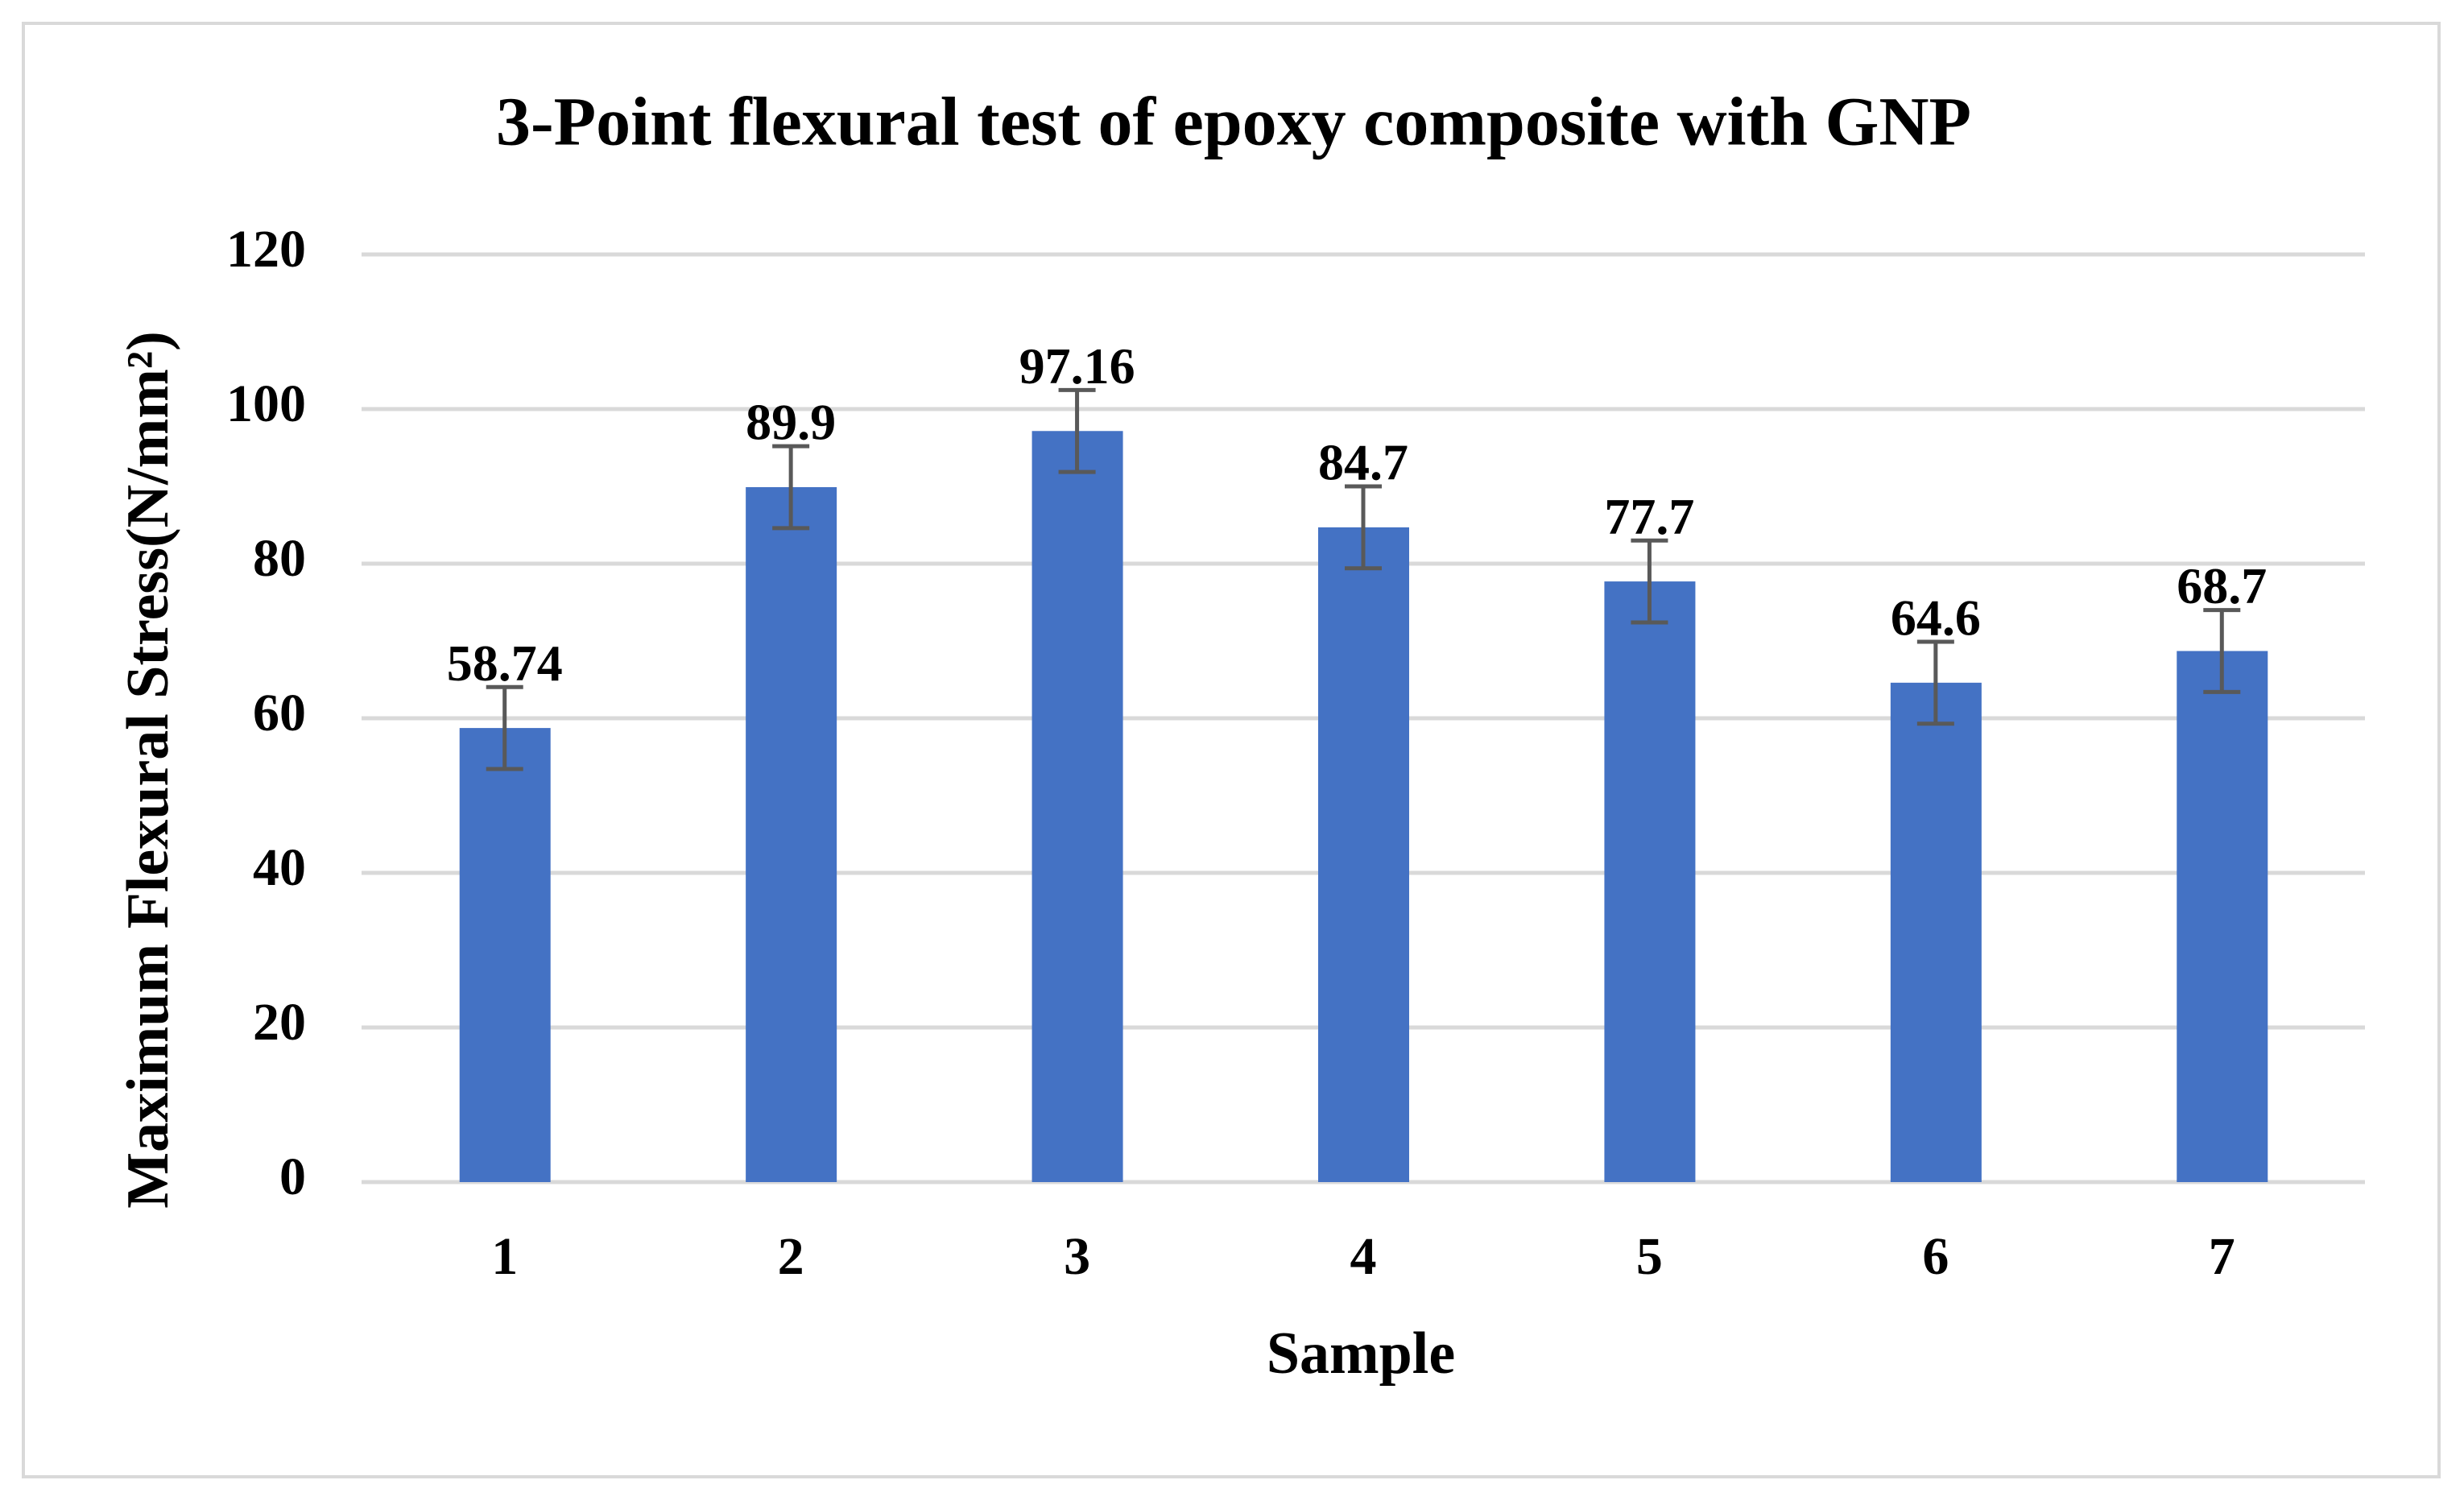 Image resolution: width=2464 pixels, height=1509 pixels. I want to click on x-tick-label: 1, so click(504, 1257).